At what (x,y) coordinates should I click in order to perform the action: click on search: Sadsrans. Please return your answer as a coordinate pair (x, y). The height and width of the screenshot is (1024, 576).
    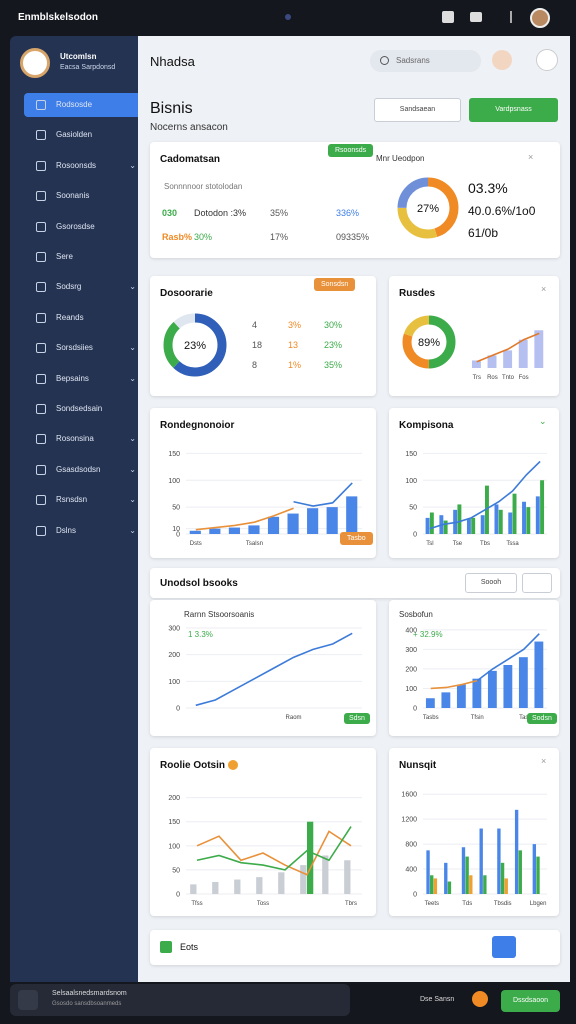
    Looking at the image, I should click on (425, 61).